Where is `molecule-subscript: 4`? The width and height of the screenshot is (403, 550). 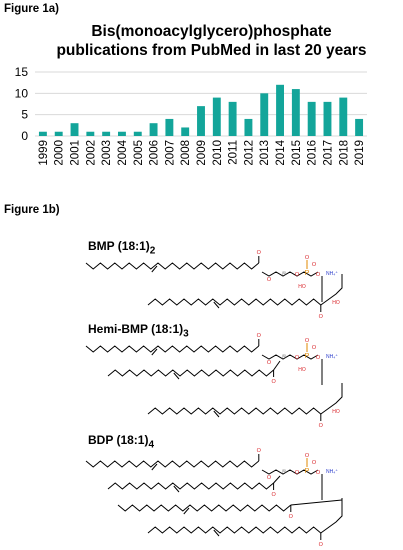 molecule-subscript: 4 is located at coordinates (151, 445).